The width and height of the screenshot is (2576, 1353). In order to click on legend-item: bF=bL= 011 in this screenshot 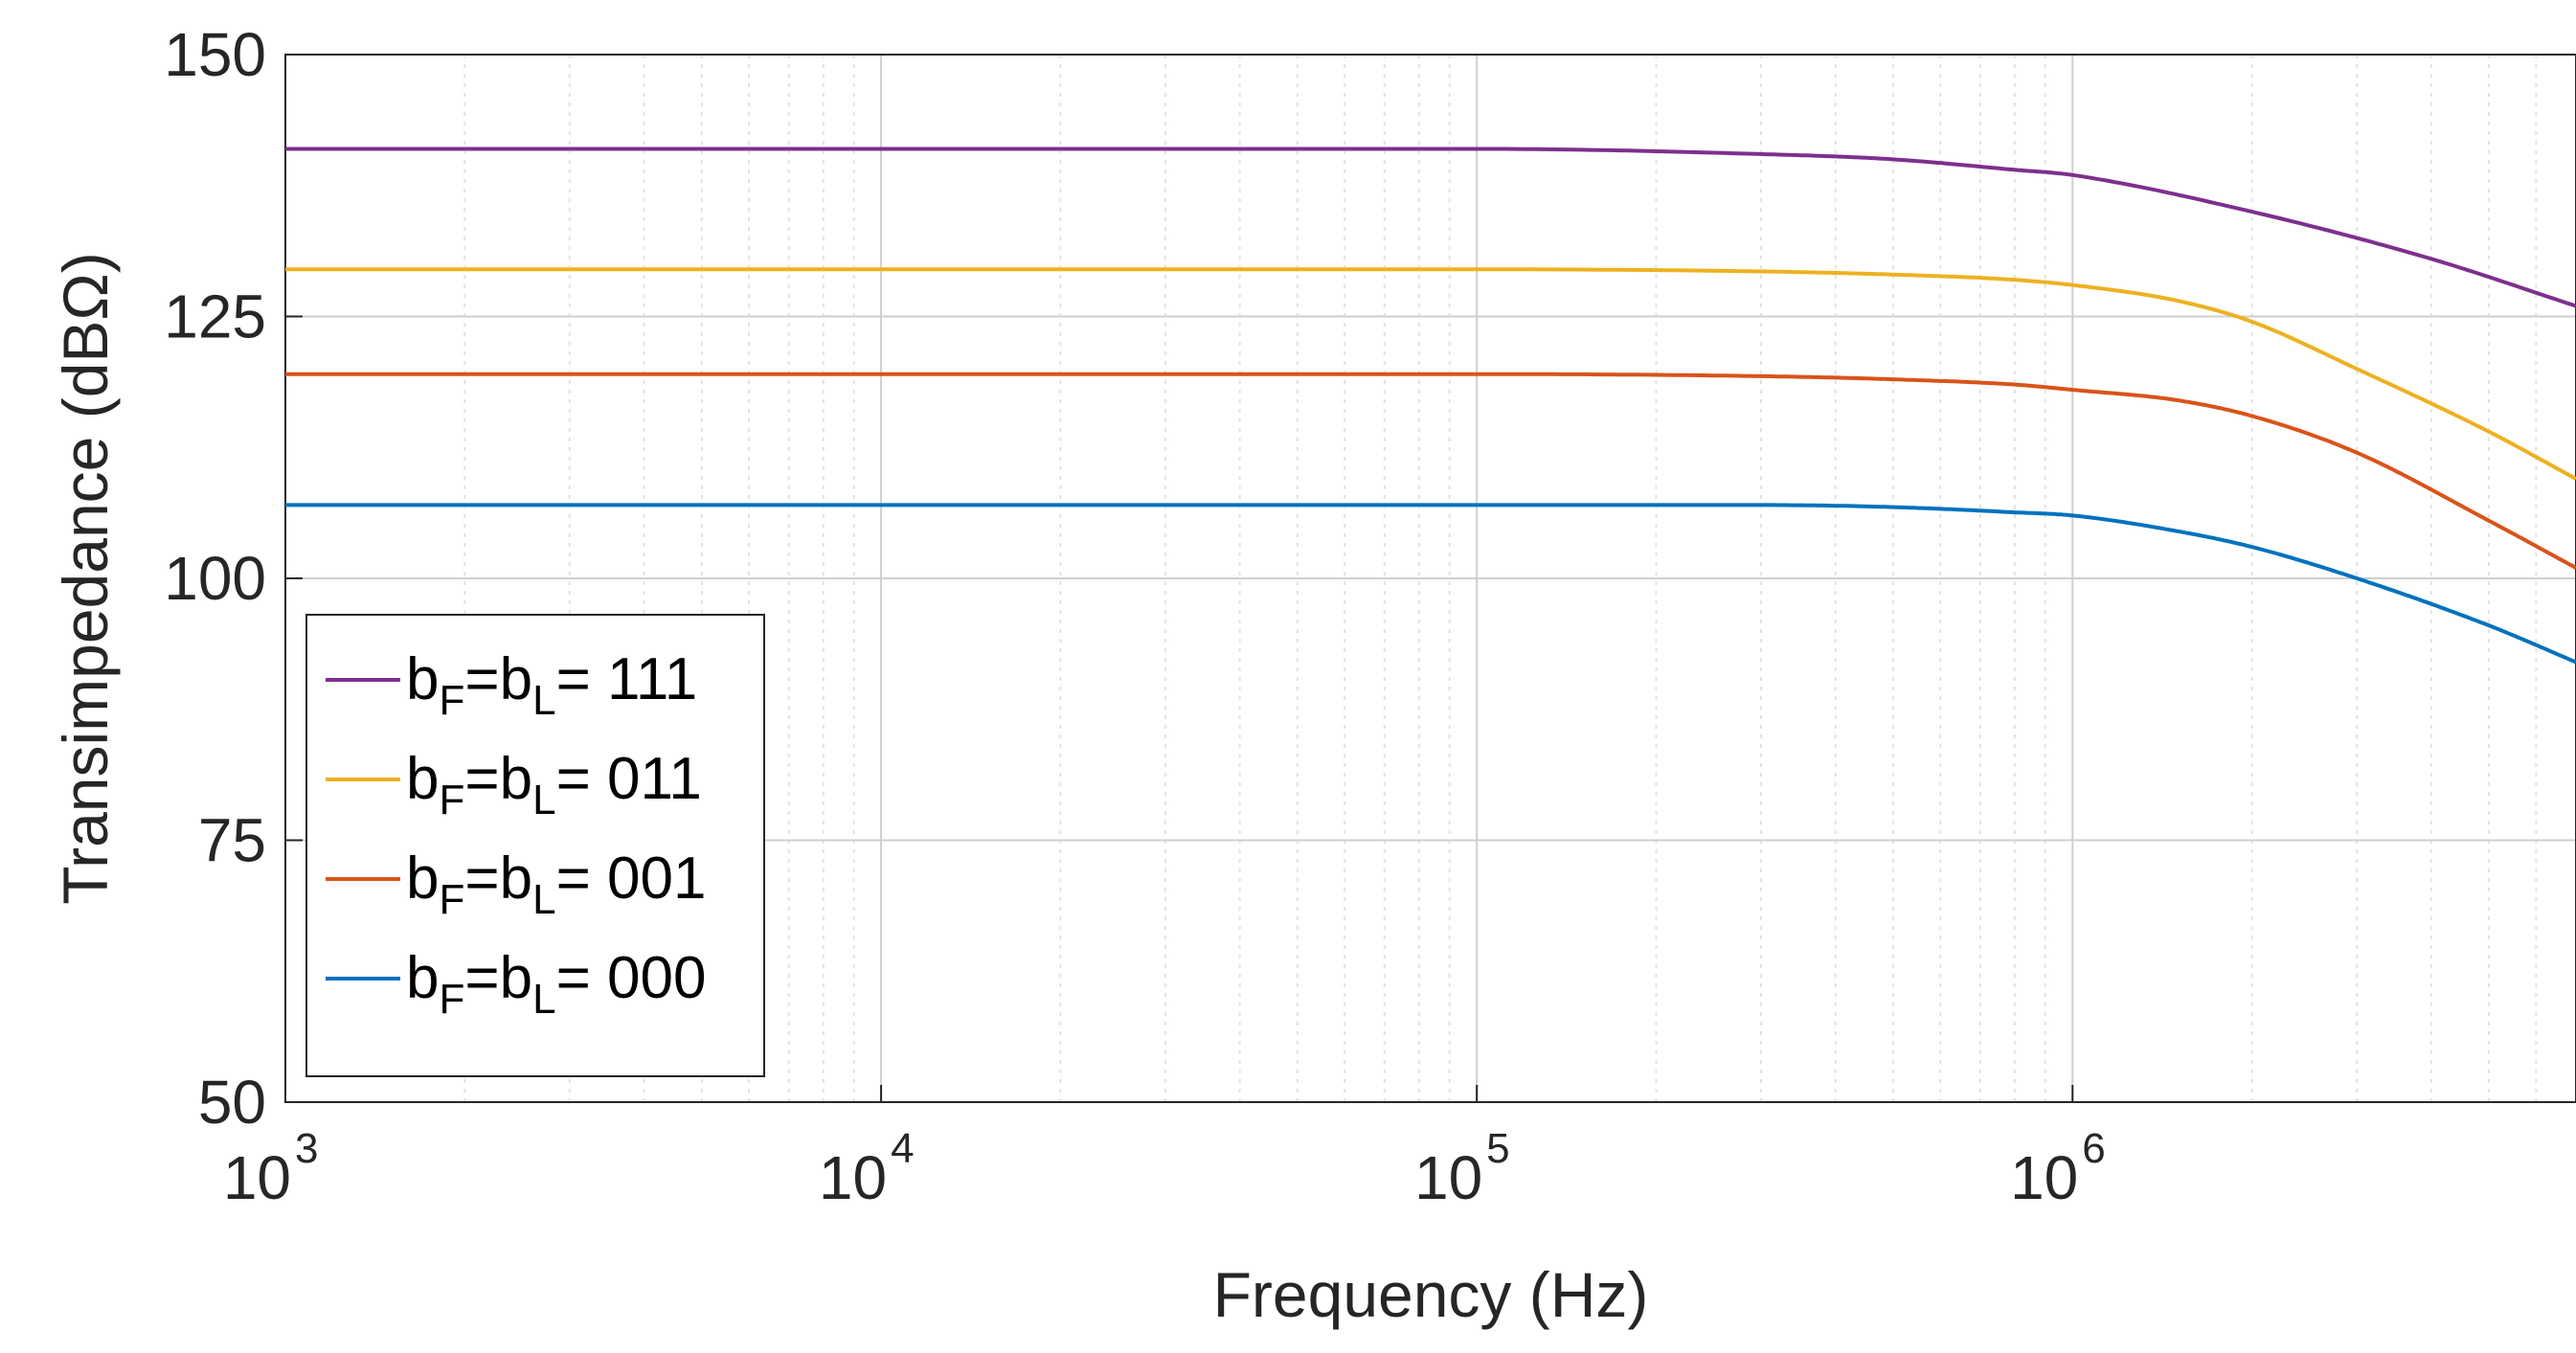, I will do `click(514, 785)`.